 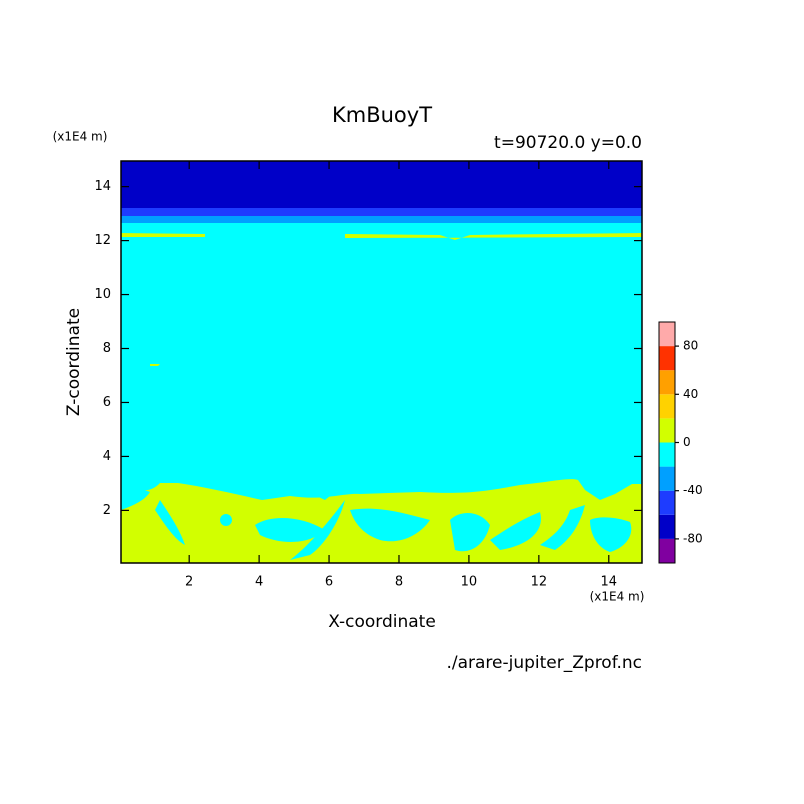 I want to click on colorbar-label: -40, so click(x=693, y=490).